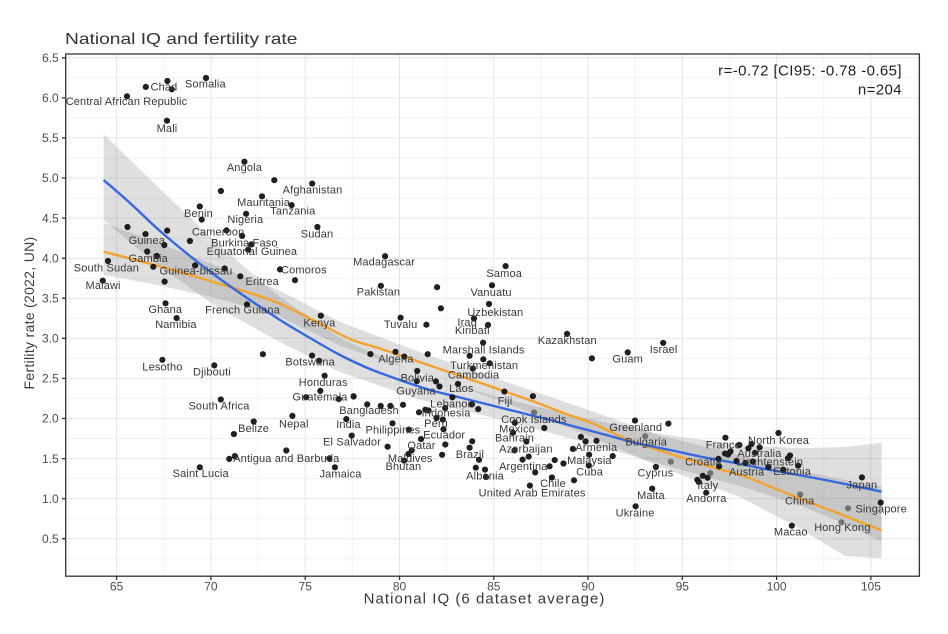 Image resolution: width=948 pixels, height=634 pixels. Describe the element at coordinates (50, 218) in the screenshot. I see `svg-text: 4.5` at that location.